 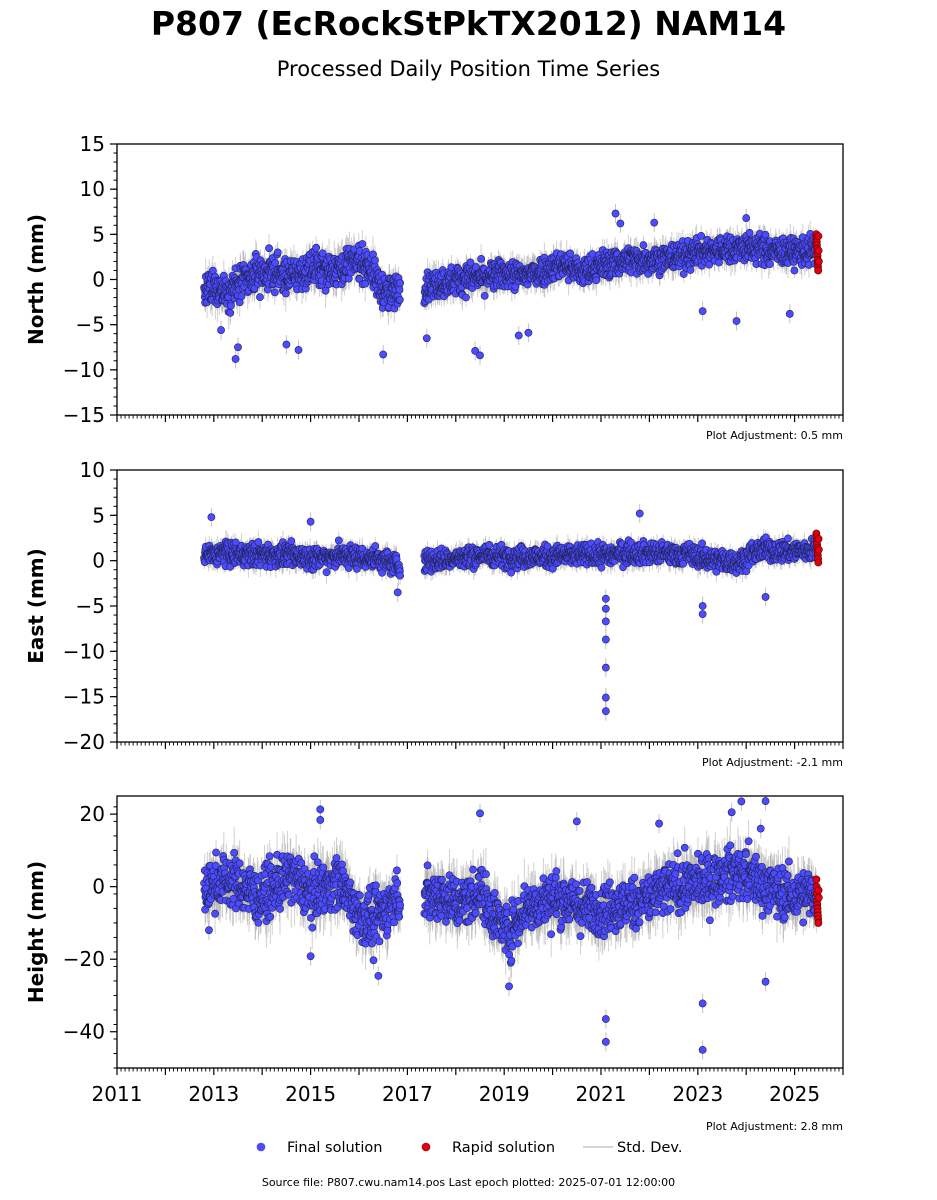 What do you see at coordinates (98, 280) in the screenshot?
I see `y-tick-label: 0` at bounding box center [98, 280].